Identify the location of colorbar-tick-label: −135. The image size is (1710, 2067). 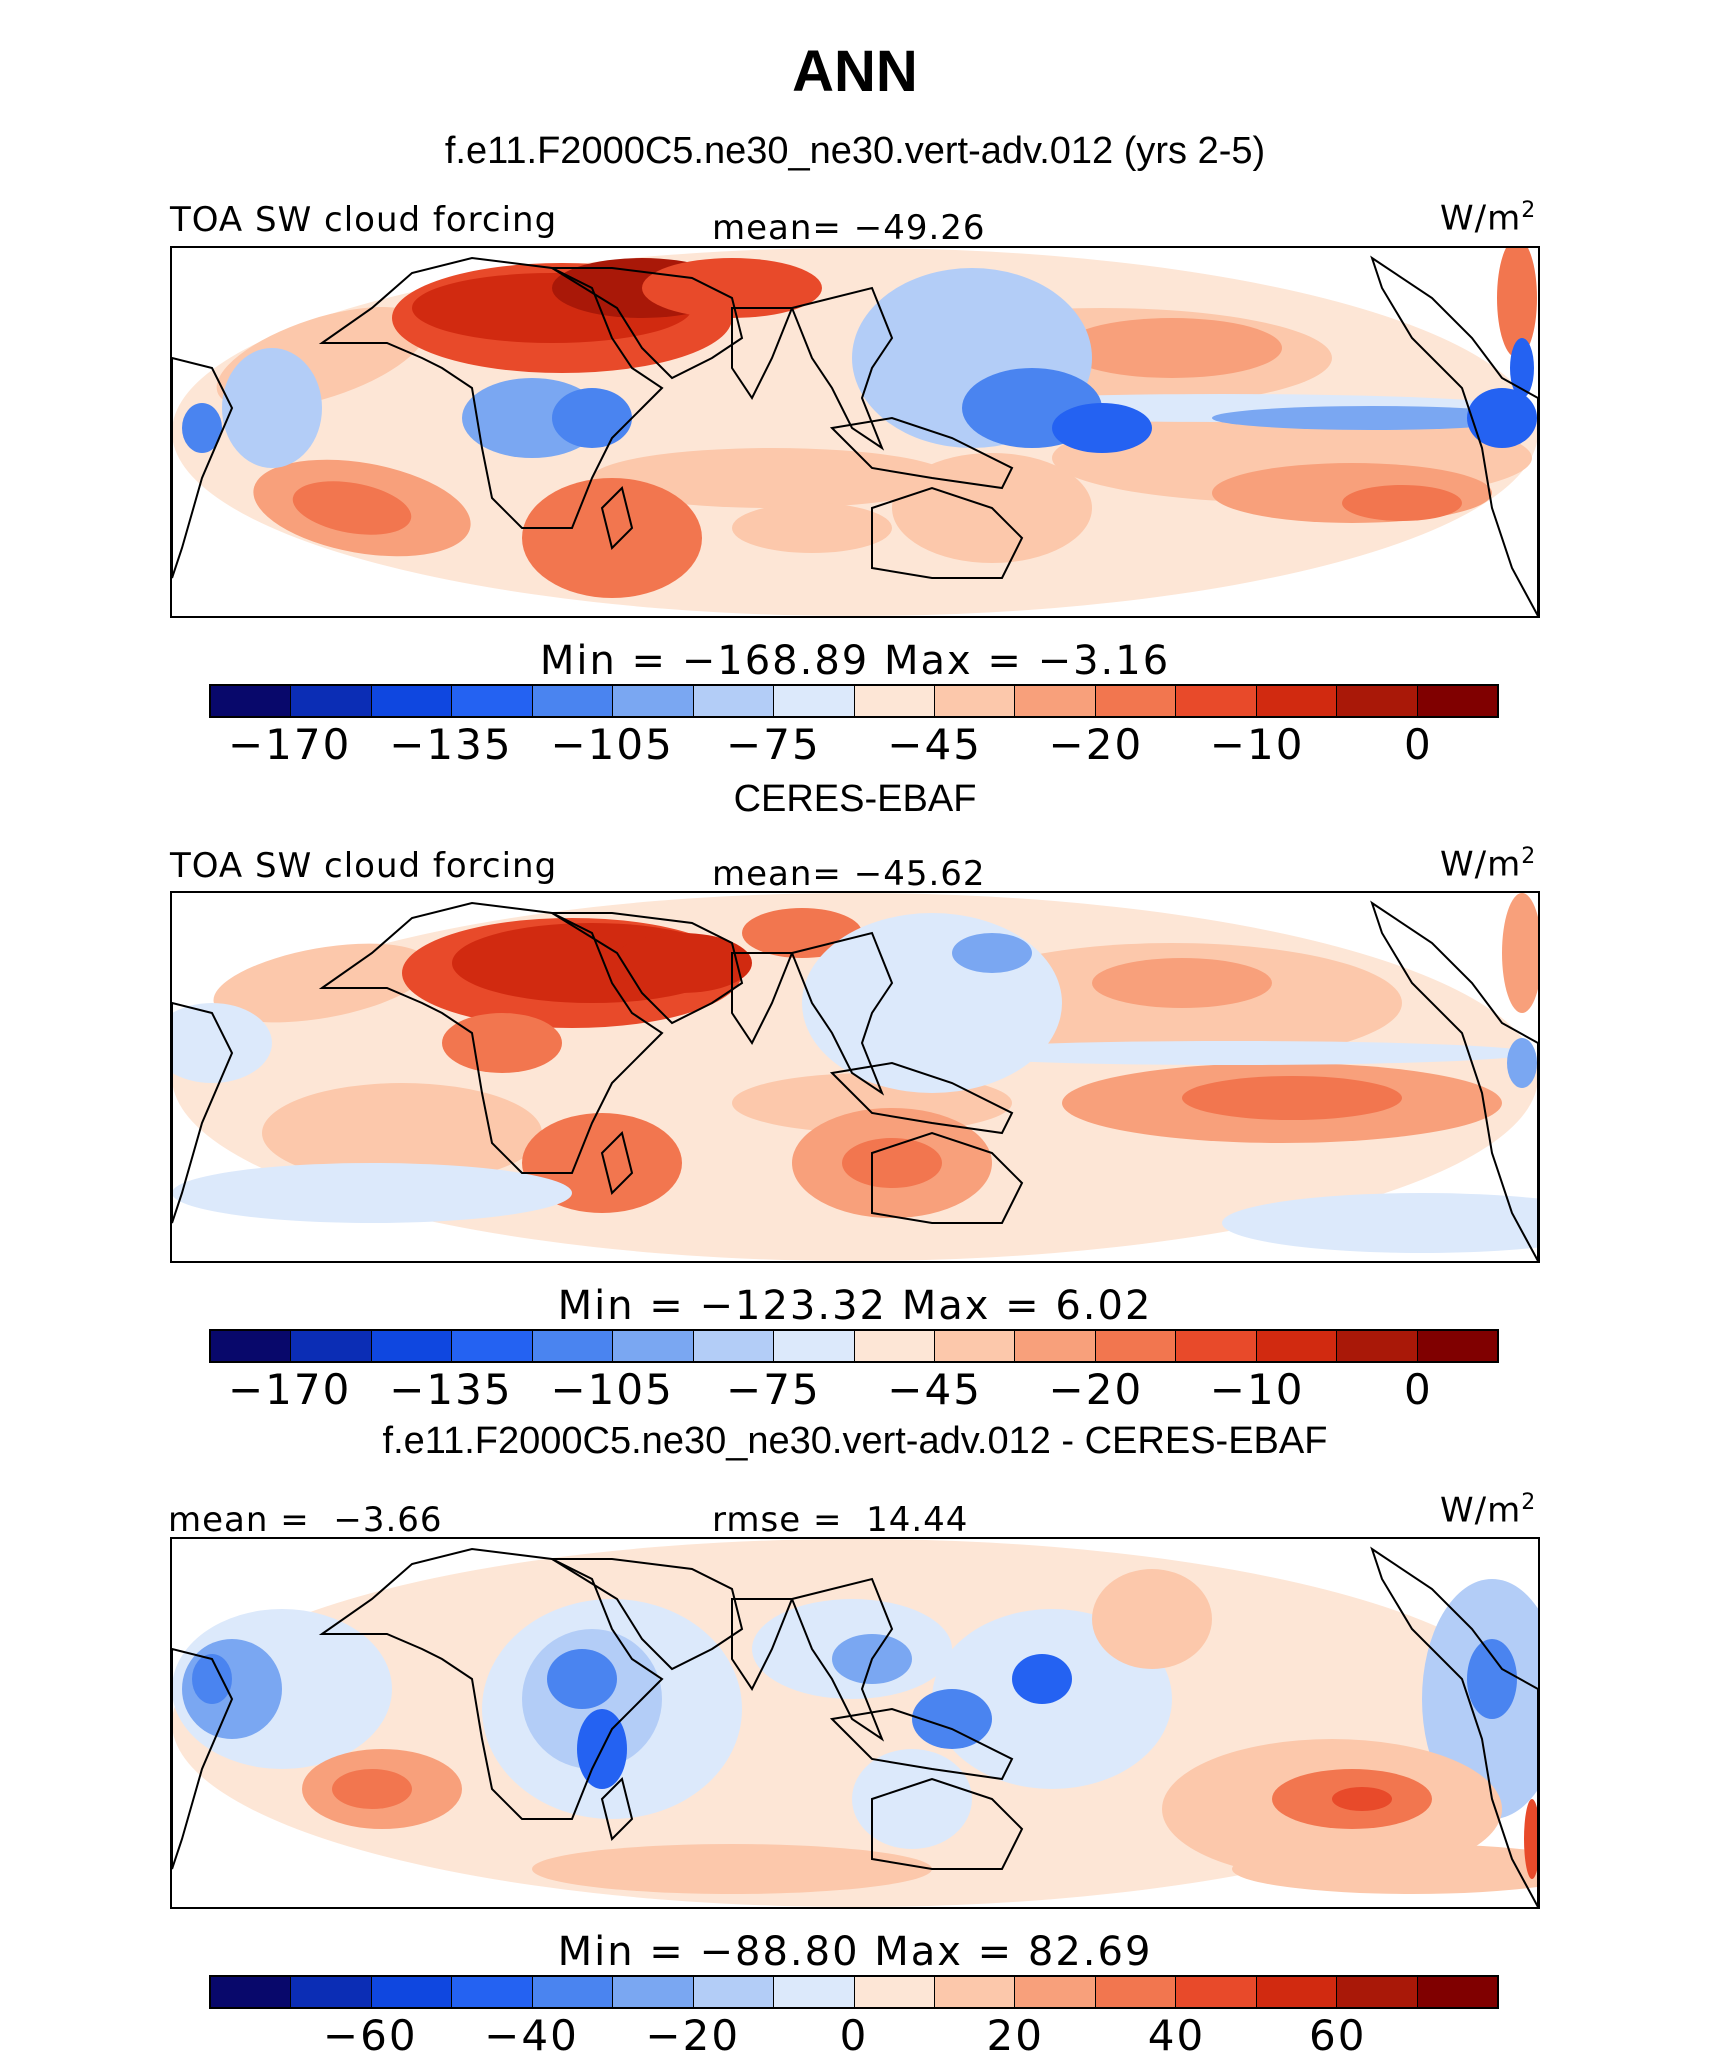
(451, 744).